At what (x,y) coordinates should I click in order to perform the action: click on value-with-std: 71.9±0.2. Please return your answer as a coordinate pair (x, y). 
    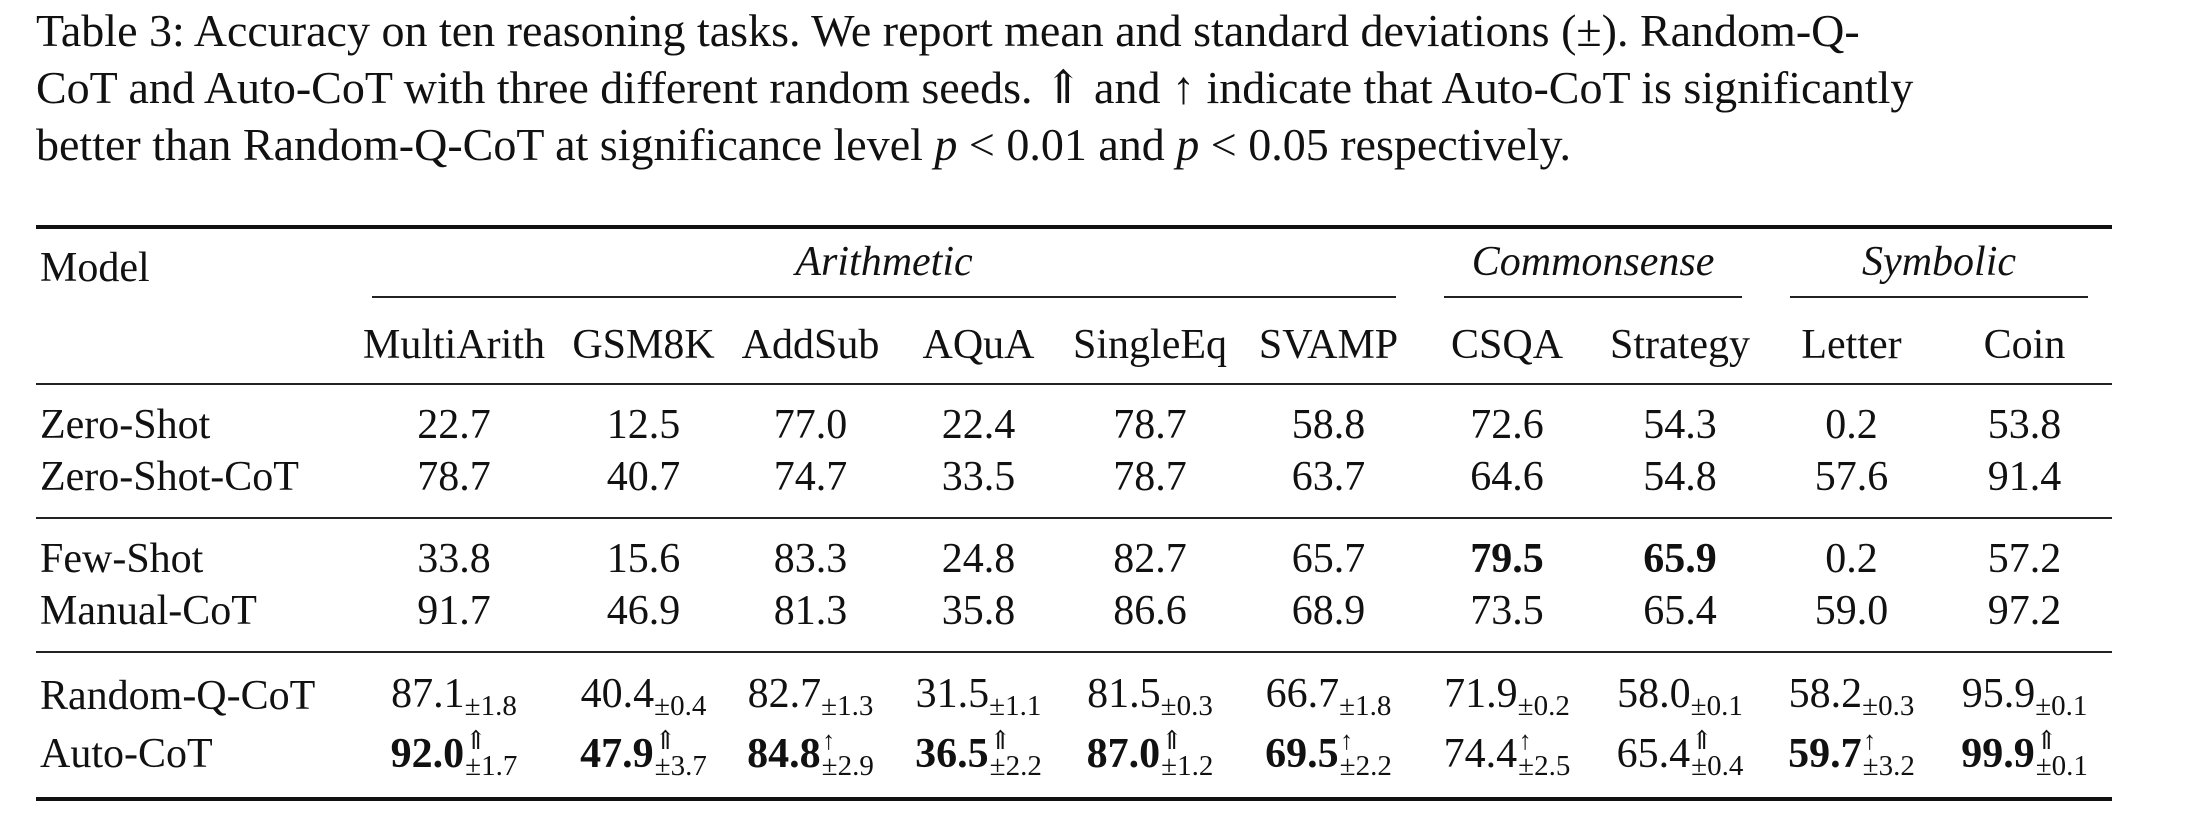
    Looking at the image, I should click on (1507, 696).